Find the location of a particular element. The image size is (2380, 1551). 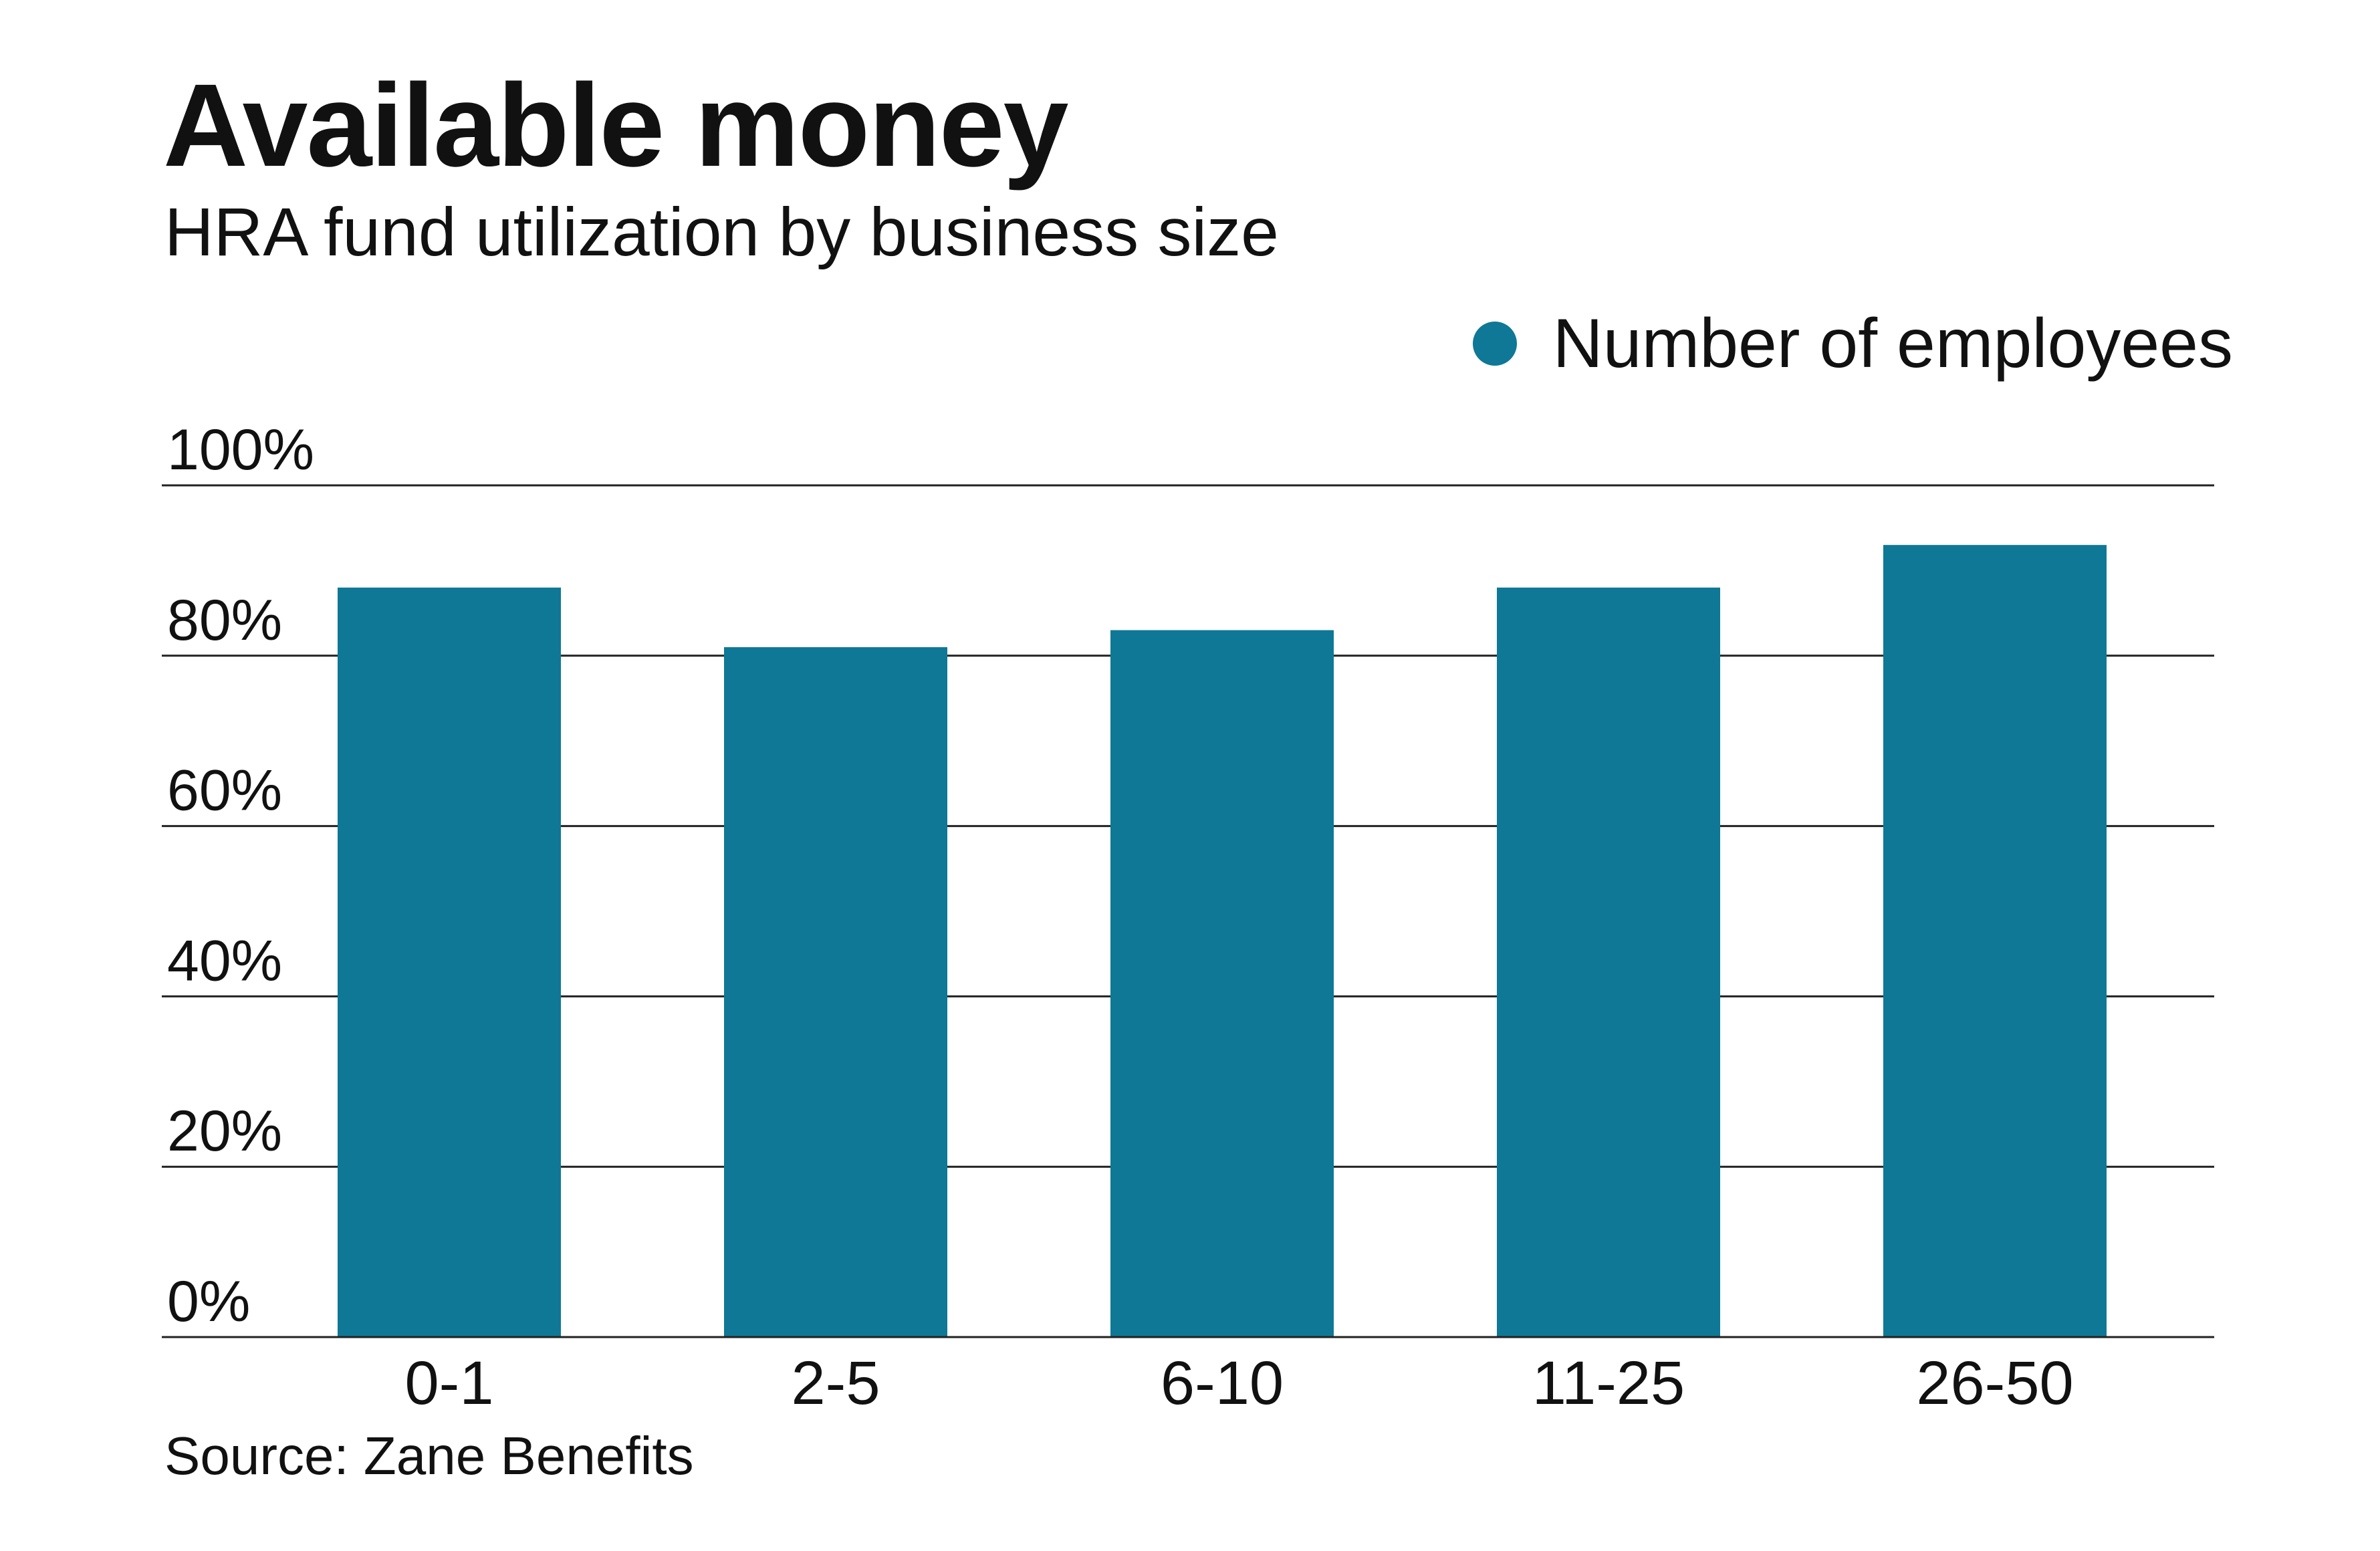

y-axis-tick-labels: 0% 20% 40% 60% 80% 100% is located at coordinates (240, 876).